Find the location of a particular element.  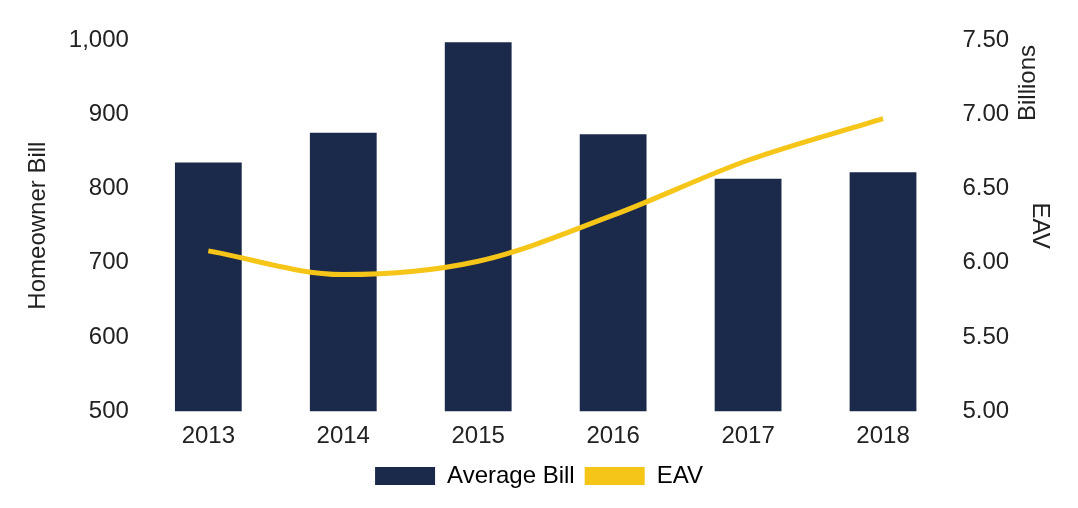

y2-tick-label: 7.50 is located at coordinates (986, 38).